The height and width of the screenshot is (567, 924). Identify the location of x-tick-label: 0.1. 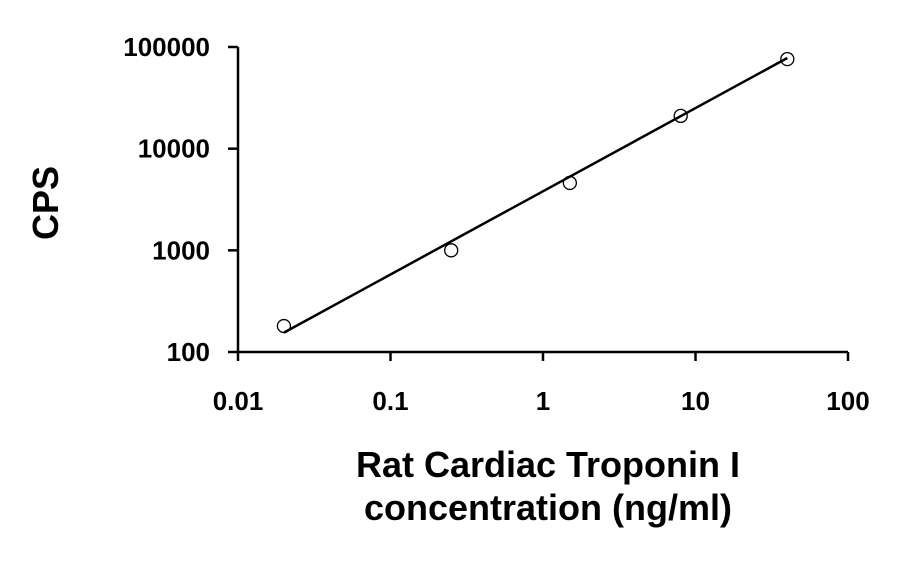
(390, 401).